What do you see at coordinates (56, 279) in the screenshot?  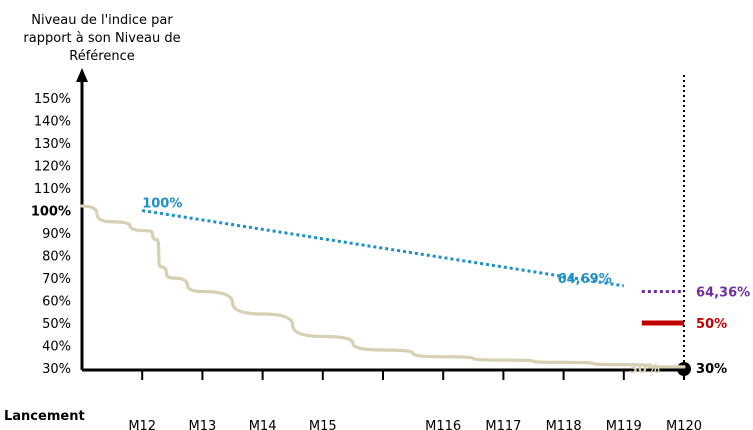 I see `y-tick-label: 70%` at bounding box center [56, 279].